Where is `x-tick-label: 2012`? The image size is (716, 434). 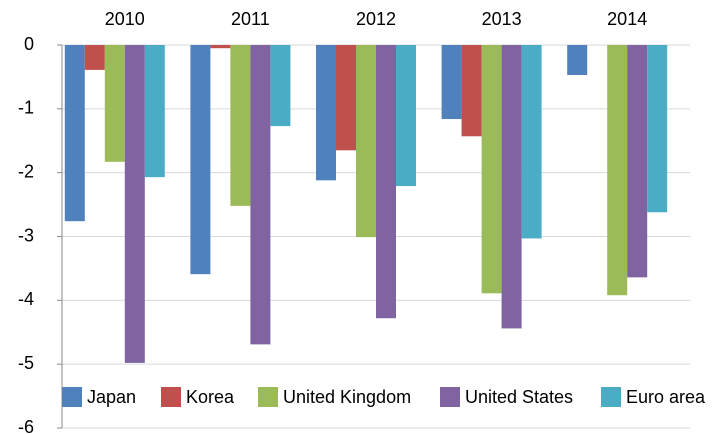
x-tick-label: 2012 is located at coordinates (376, 19).